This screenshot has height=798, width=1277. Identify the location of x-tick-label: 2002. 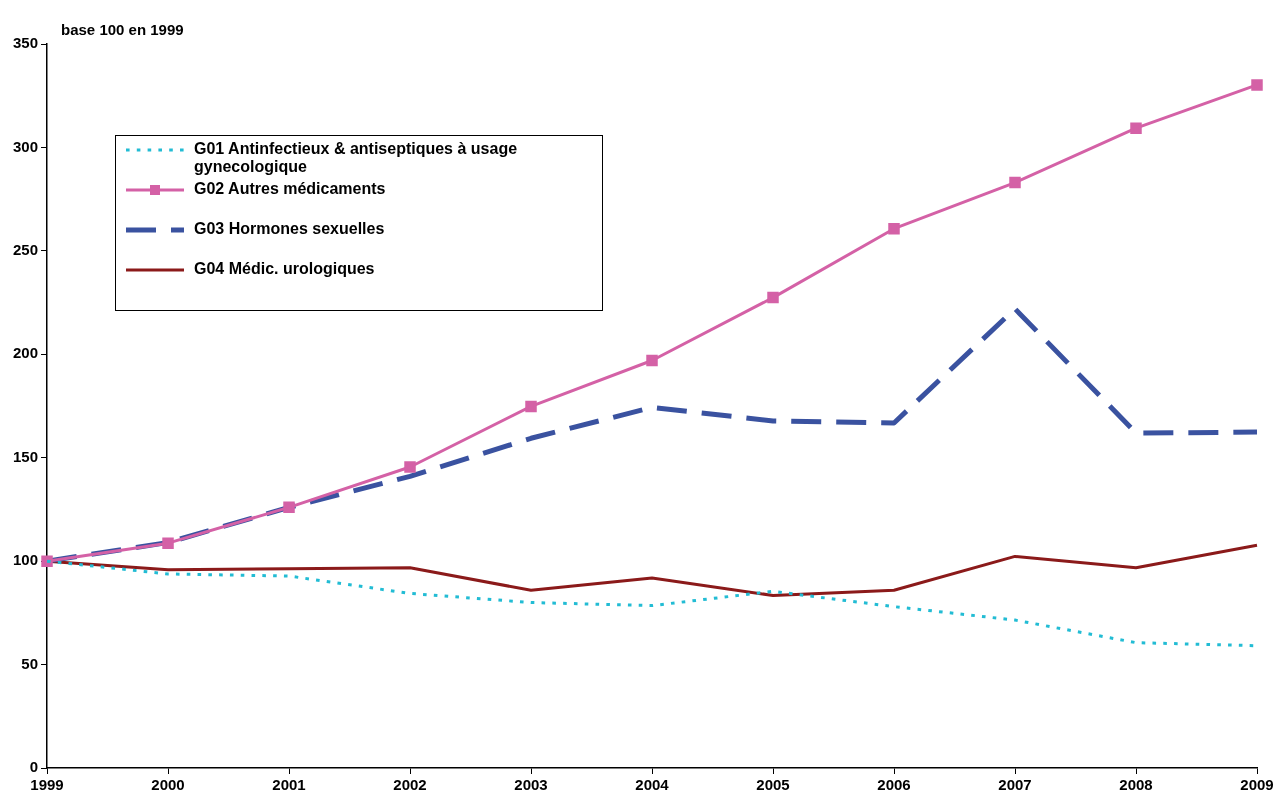
(410, 785).